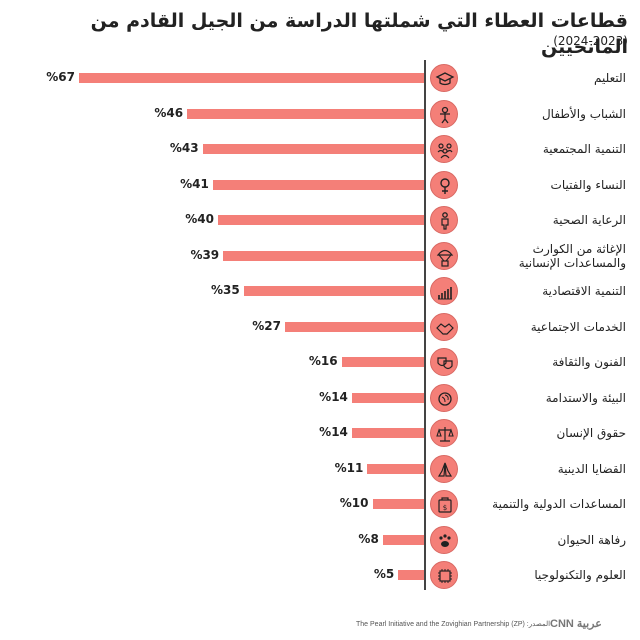  I want to click on category-label-line: القضايا الدينية, so click(591, 468).